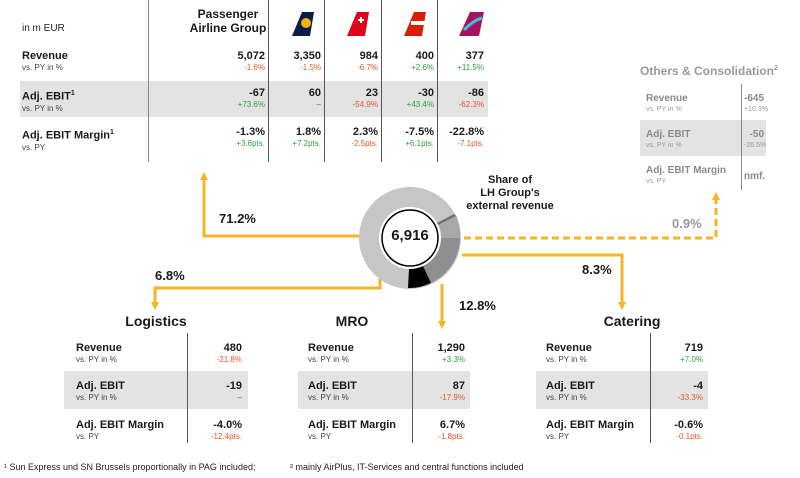 The width and height of the screenshot is (800, 478). I want to click on cell-value: -22.8%, so click(466, 132).